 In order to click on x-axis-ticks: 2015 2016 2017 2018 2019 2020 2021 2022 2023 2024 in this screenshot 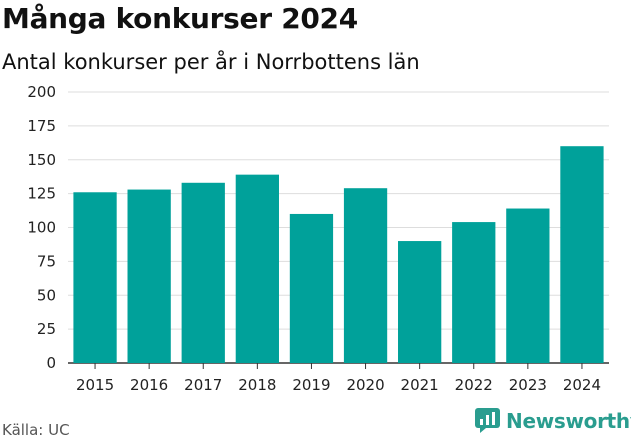, I will do `click(338, 378)`.